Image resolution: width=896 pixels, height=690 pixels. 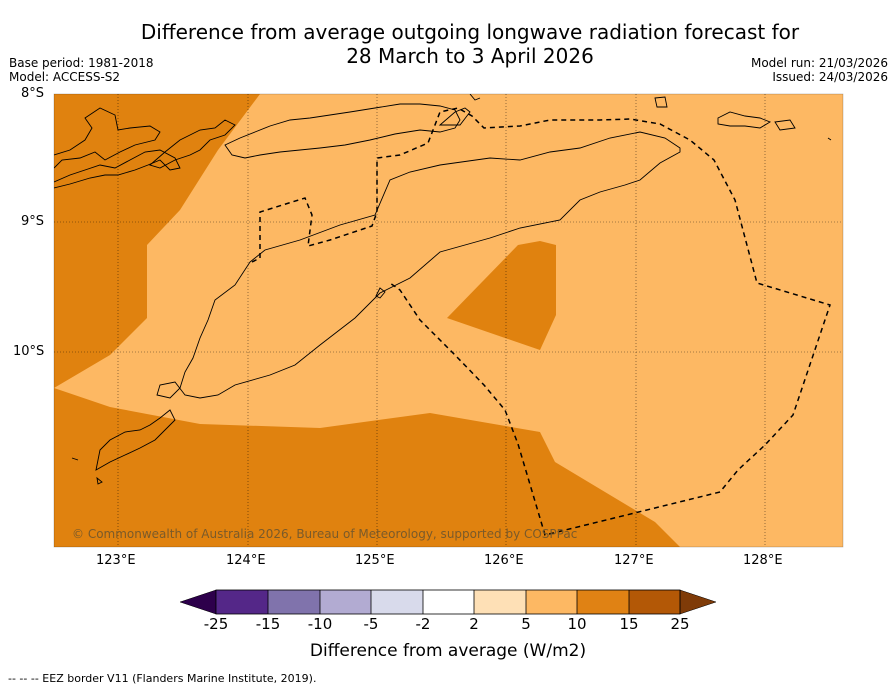 I want to click on island-north-coast, so click(x=475, y=97).